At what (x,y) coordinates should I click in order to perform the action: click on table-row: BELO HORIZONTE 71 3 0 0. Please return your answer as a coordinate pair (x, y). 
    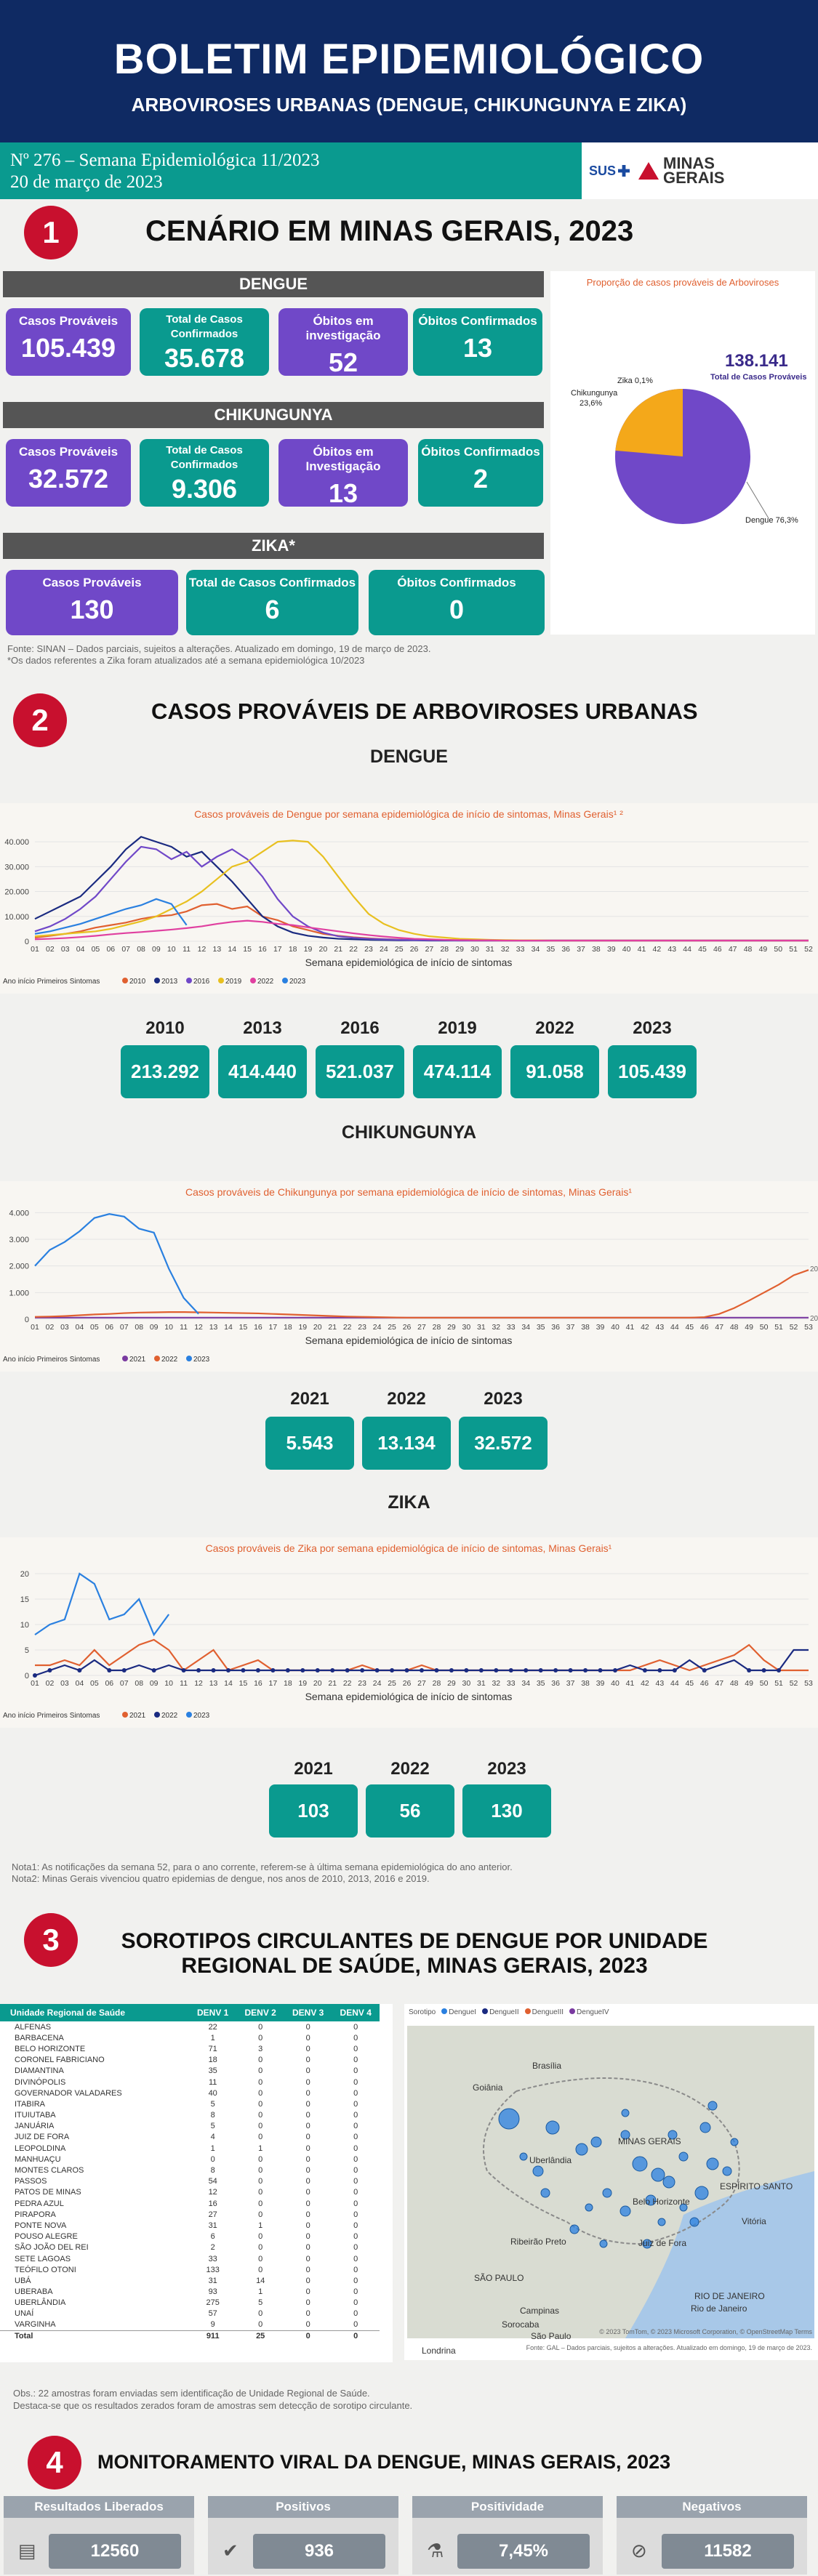
    Looking at the image, I should click on (190, 2048).